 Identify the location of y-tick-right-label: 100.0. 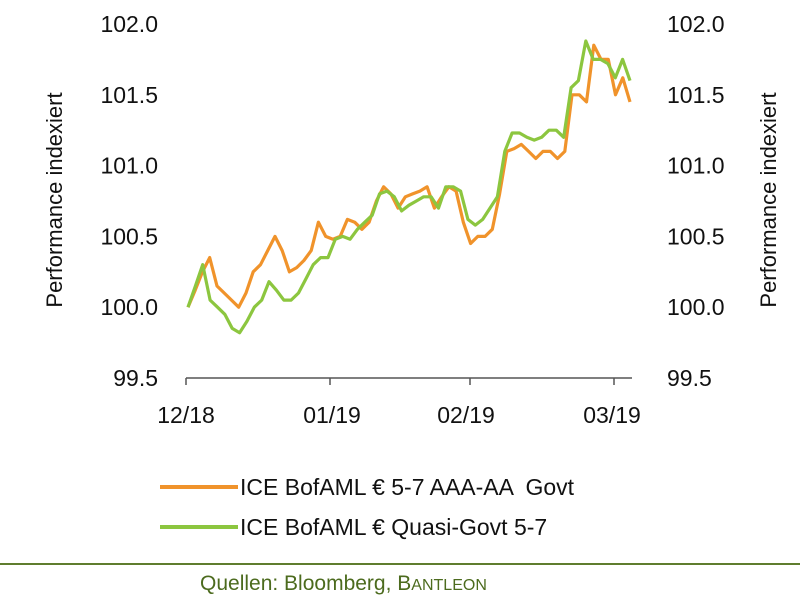
(696, 307).